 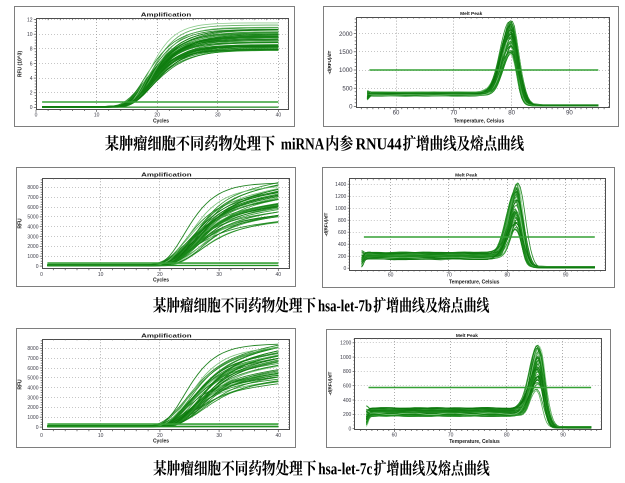 What do you see at coordinates (31, 64) in the screenshot?
I see `svg-text: 6` at bounding box center [31, 64].